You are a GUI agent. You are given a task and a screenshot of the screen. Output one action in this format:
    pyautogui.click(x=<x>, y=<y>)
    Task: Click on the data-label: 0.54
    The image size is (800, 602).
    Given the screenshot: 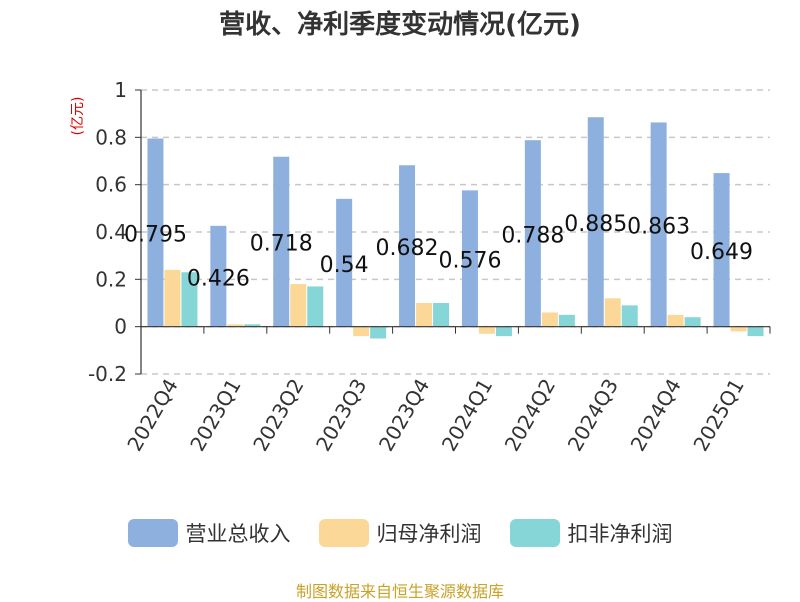 What is the action you would take?
    pyautogui.click(x=344, y=265)
    